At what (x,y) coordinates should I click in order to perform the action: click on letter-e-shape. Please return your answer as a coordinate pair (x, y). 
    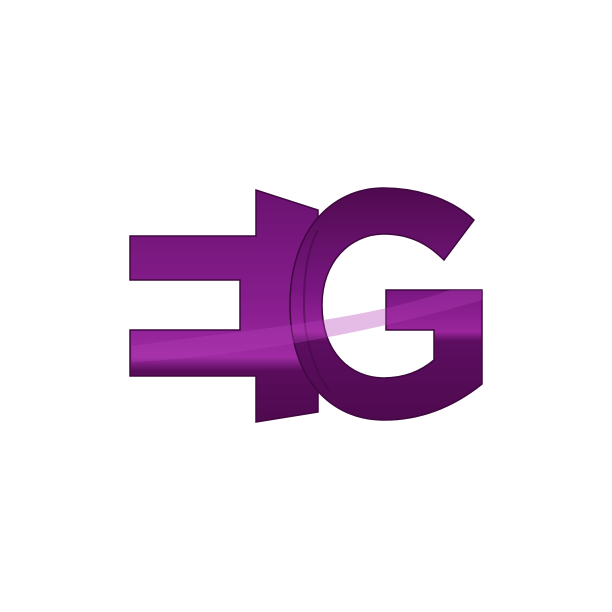
    Looking at the image, I should click on (224, 305).